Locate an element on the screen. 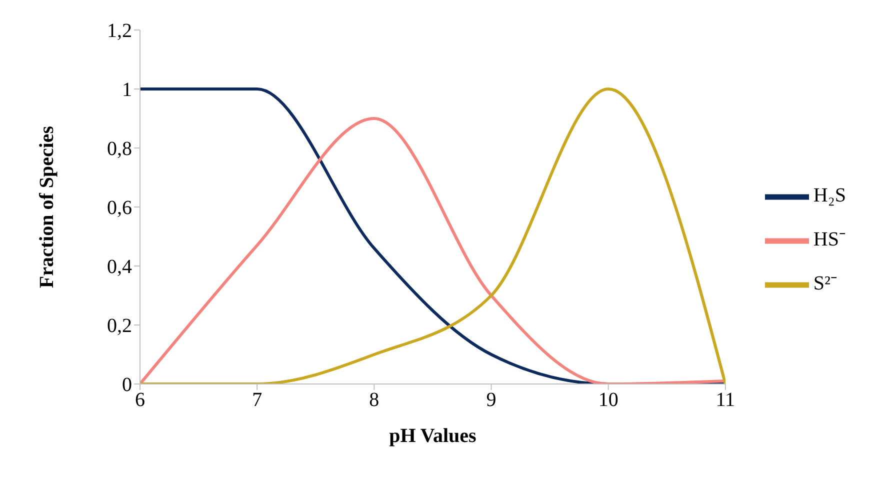  x-tick-label: 7 is located at coordinates (257, 400).